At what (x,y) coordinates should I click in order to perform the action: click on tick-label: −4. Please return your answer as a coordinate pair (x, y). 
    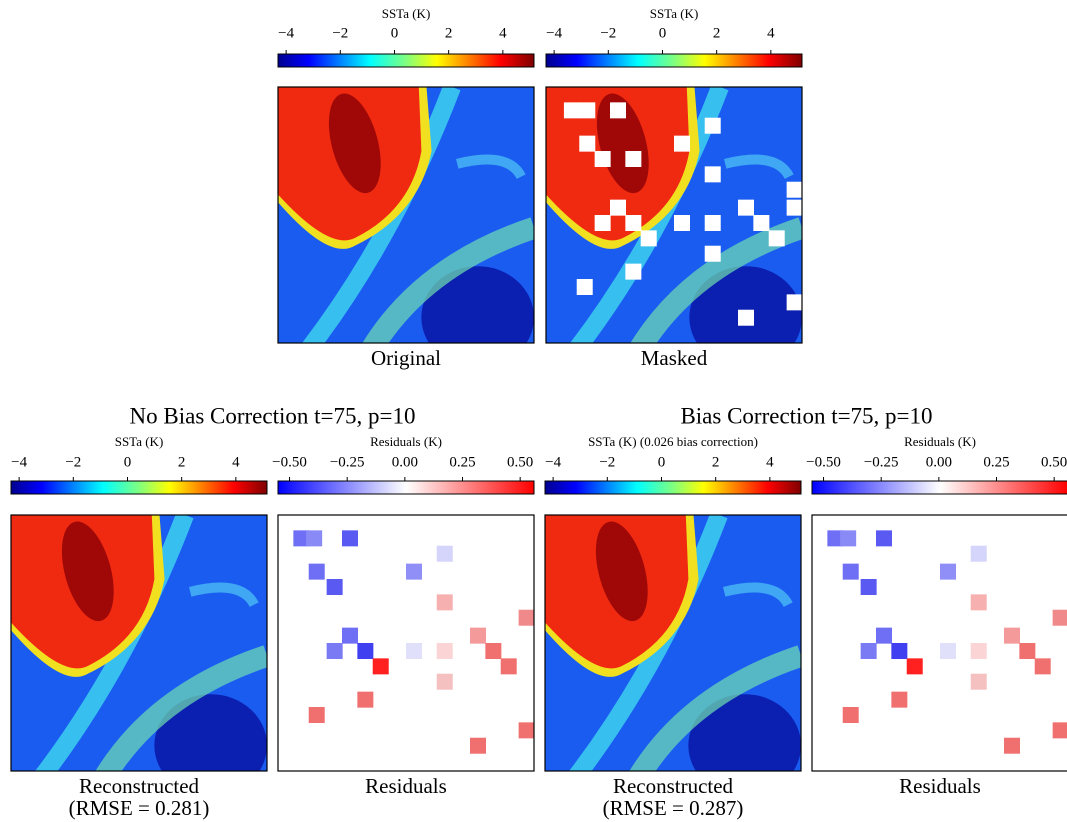
    Looking at the image, I should click on (19, 462).